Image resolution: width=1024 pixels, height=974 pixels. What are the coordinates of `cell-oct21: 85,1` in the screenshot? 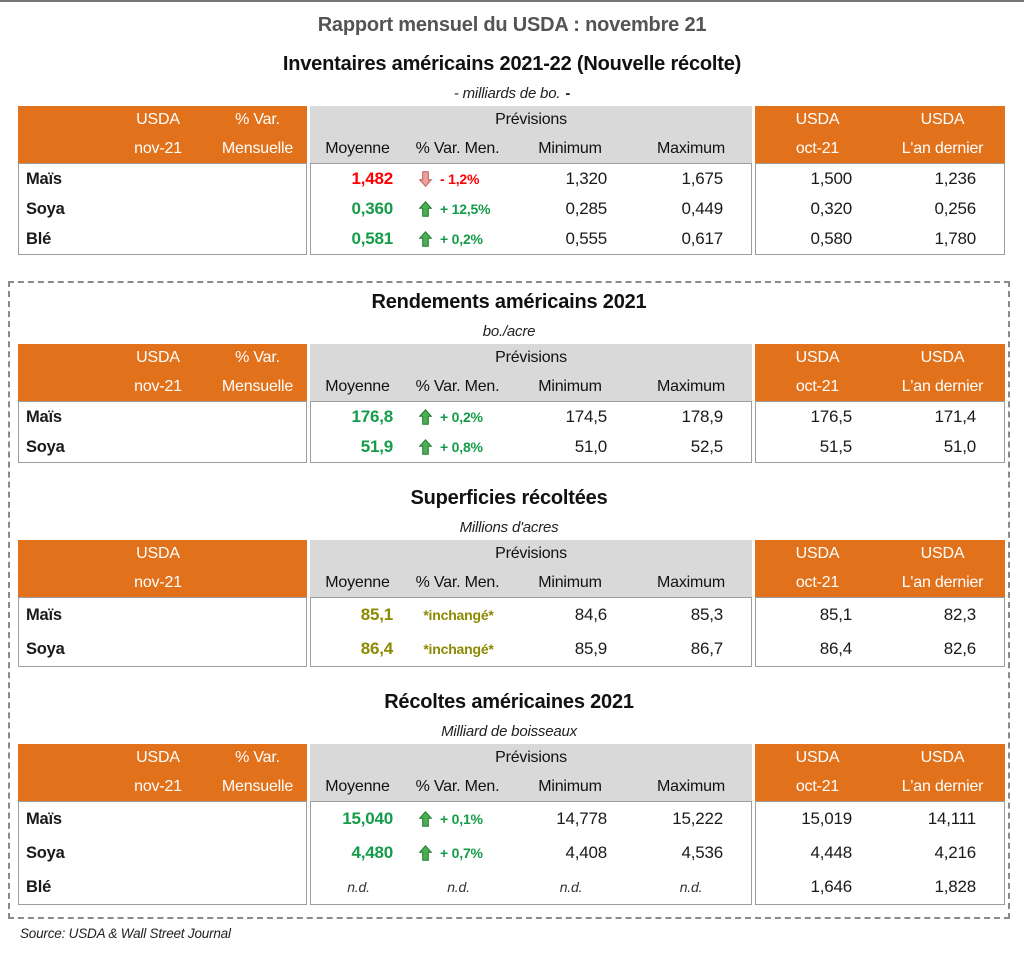 It's located at (835, 614).